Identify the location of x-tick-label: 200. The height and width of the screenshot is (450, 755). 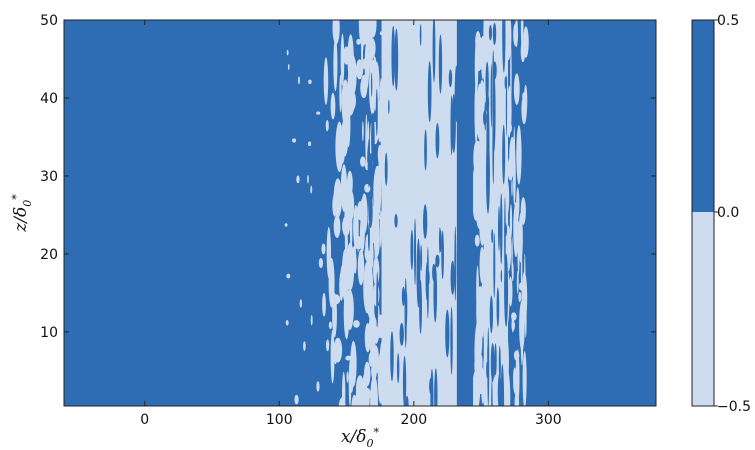
(413, 420).